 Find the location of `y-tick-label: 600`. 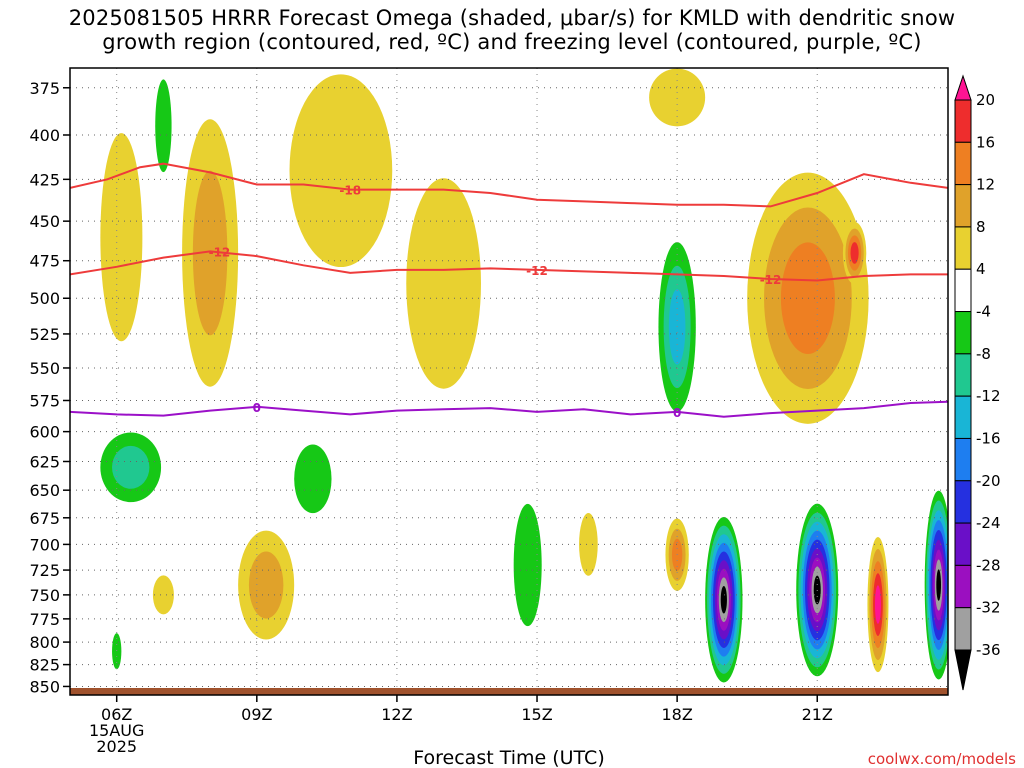

y-tick-label: 600 is located at coordinates (44, 432).